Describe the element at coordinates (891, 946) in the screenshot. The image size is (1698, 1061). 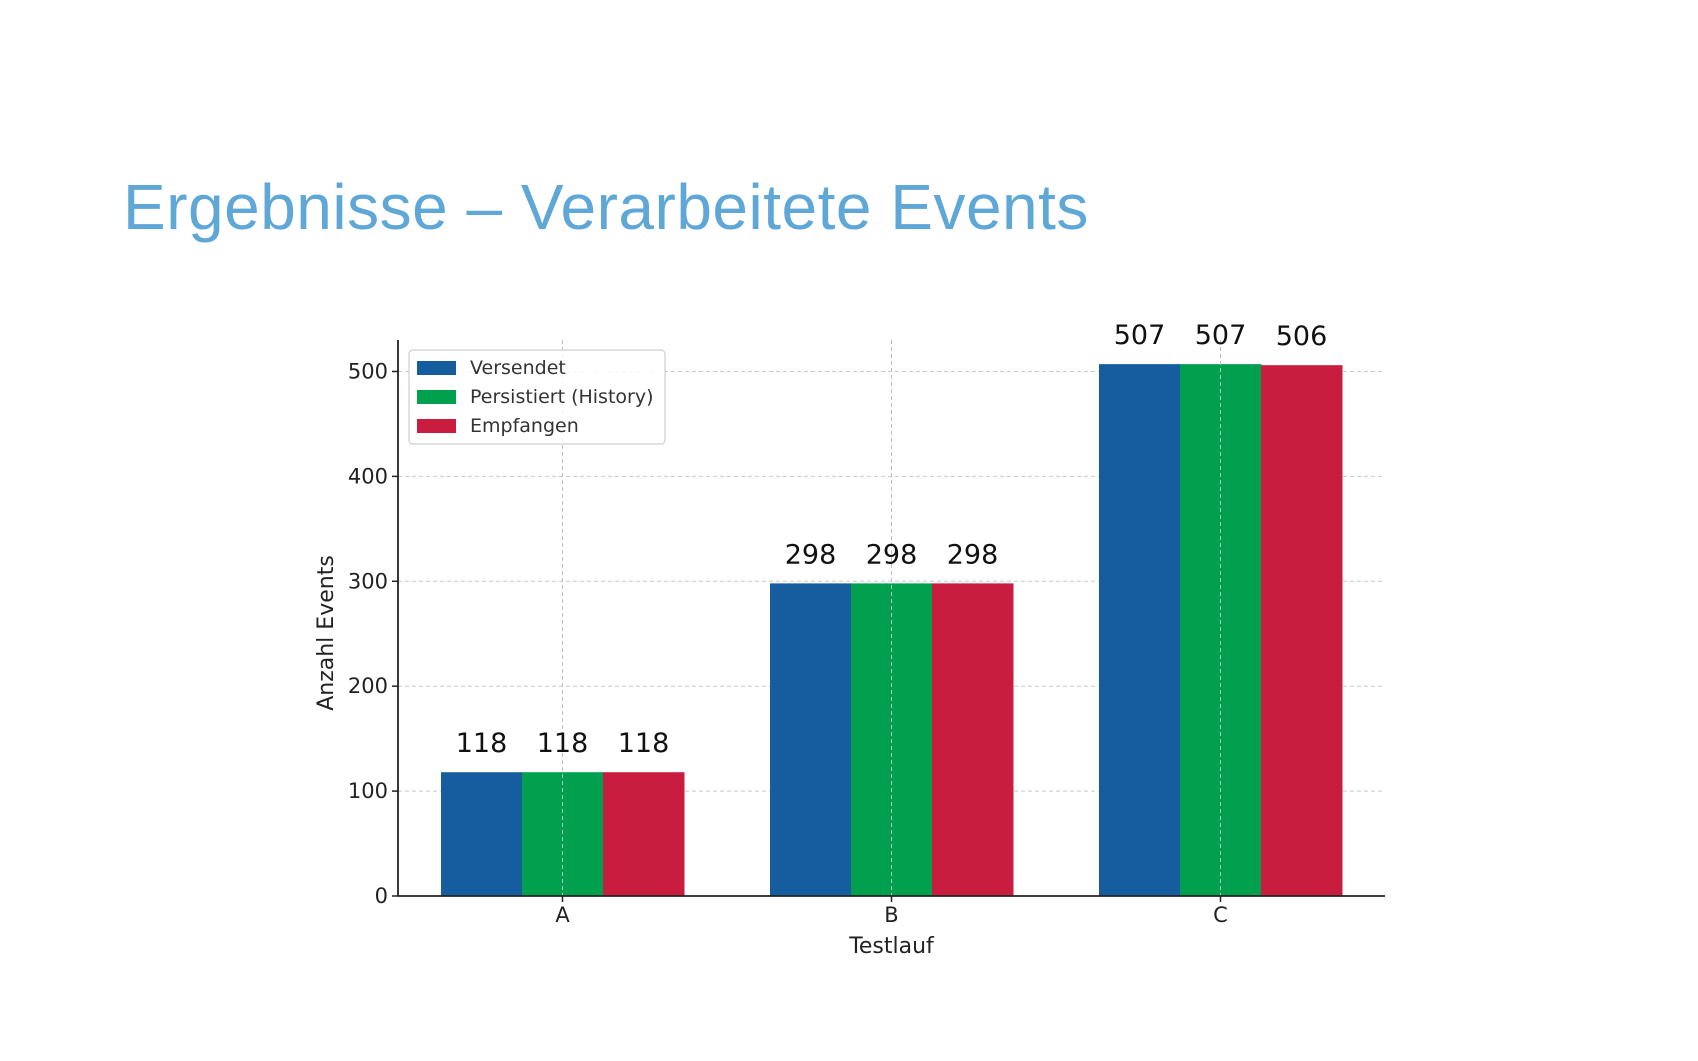
I see `x-axis-title: Testlauf` at that location.